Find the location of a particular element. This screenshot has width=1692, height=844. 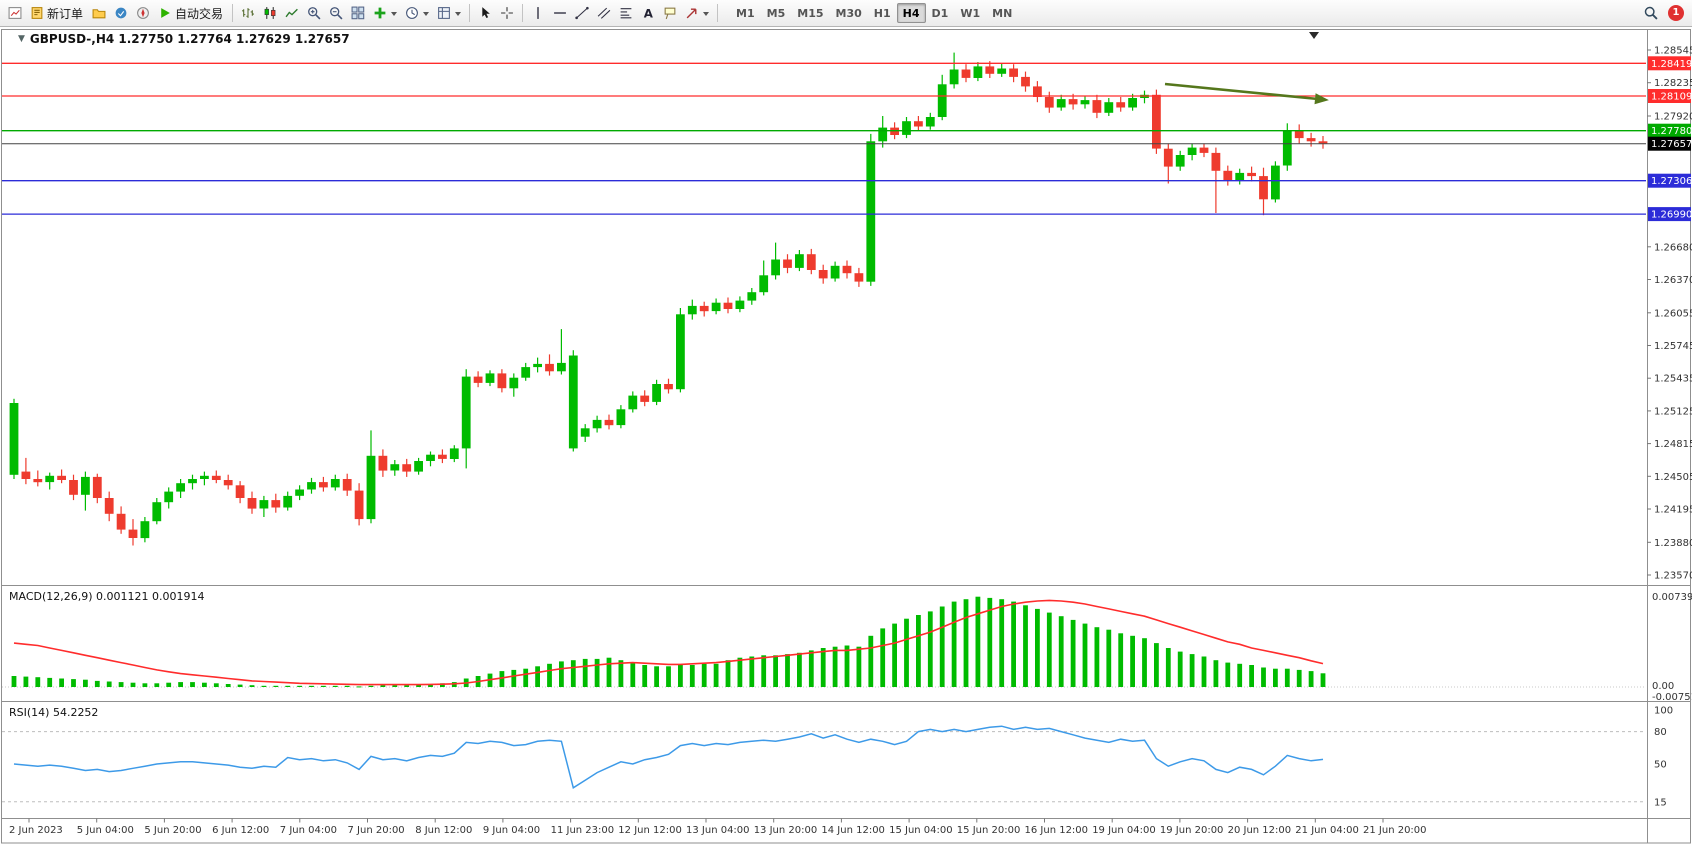

svg-text: 1.25745 is located at coordinates (1673, 346).